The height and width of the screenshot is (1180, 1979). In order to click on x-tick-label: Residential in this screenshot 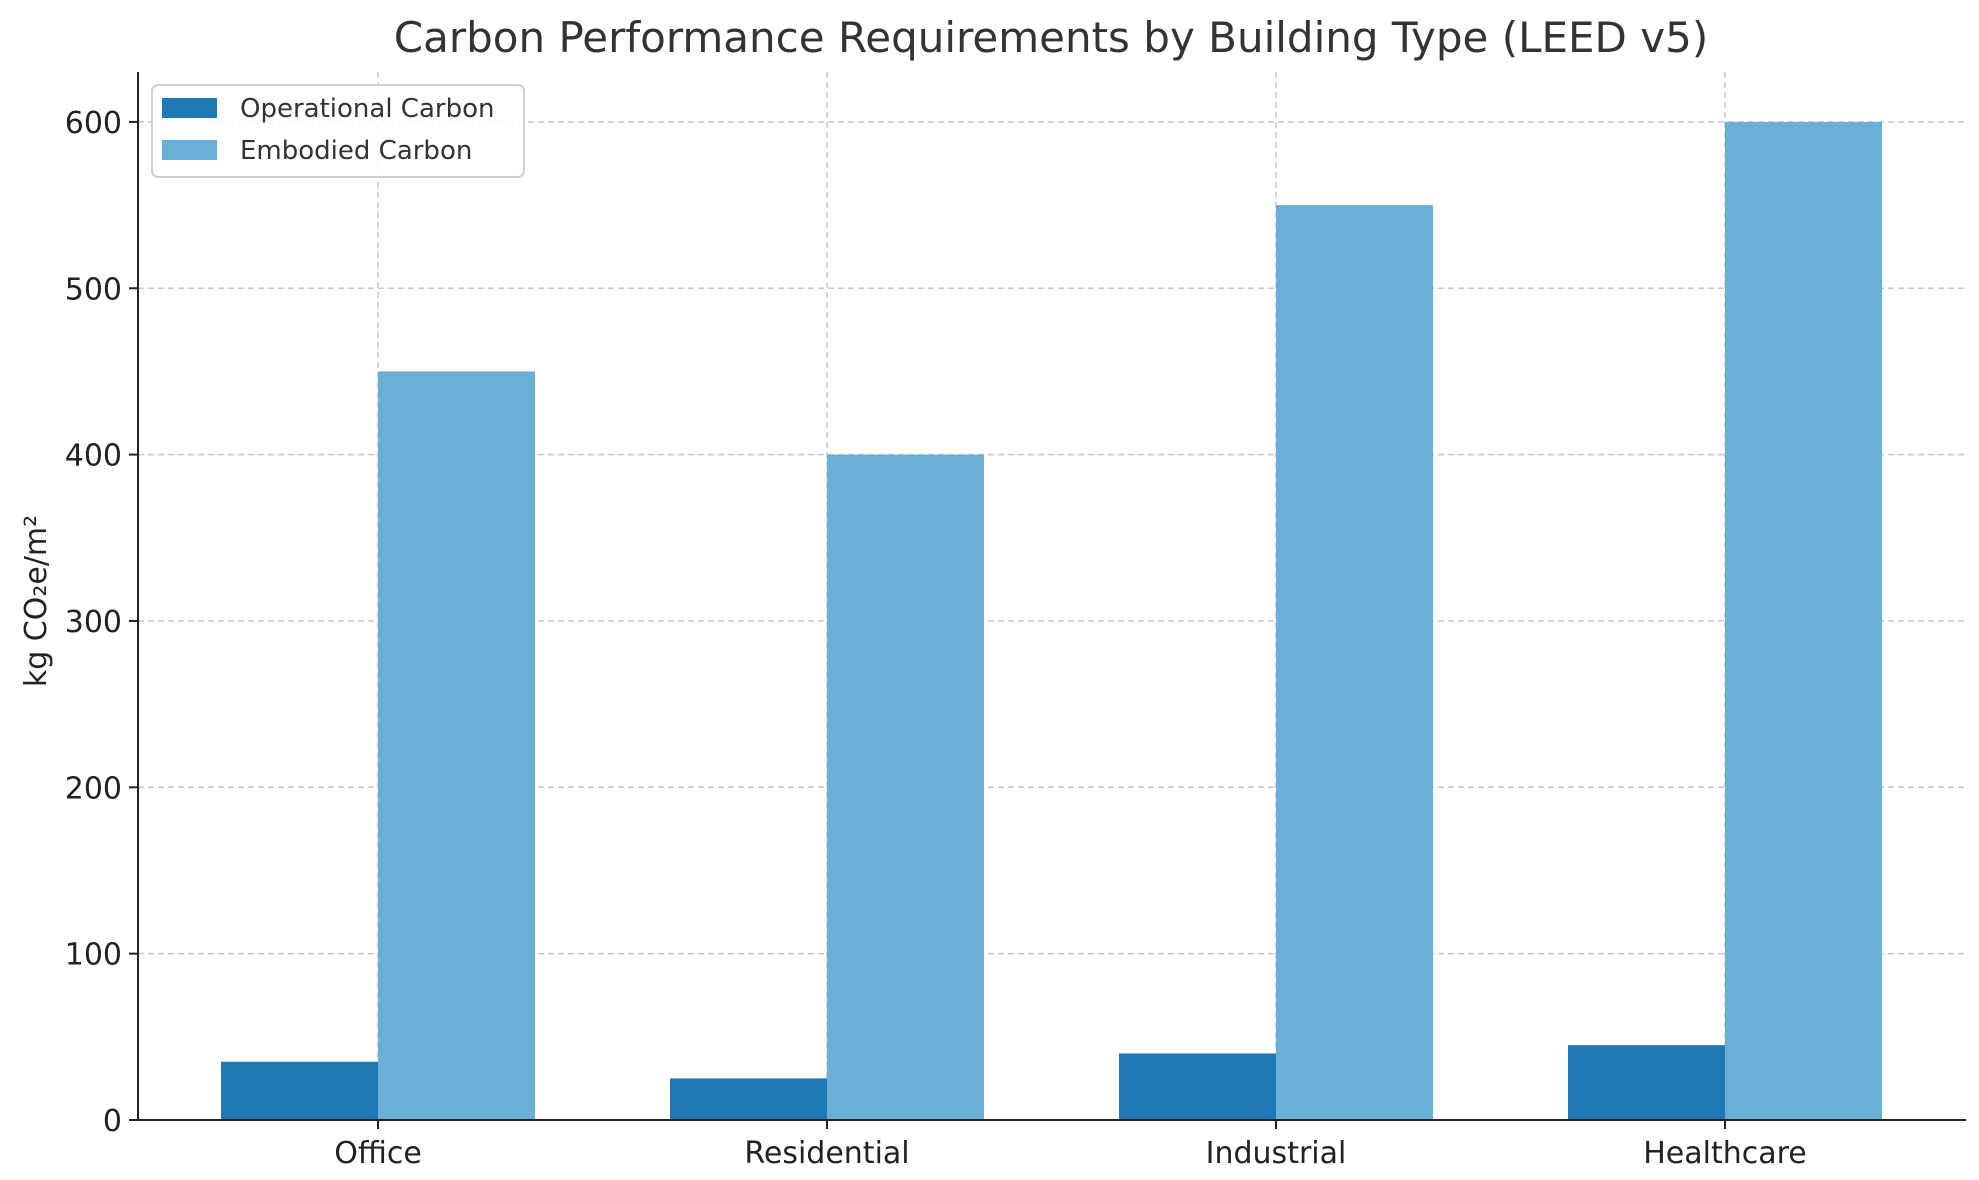, I will do `click(826, 1153)`.